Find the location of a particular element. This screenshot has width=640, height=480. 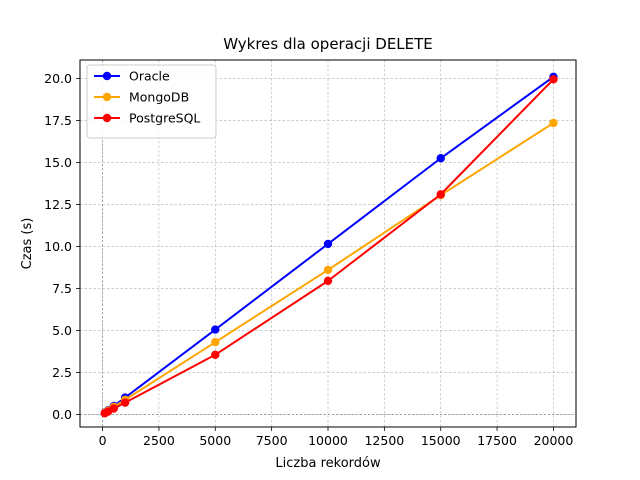

legend-item-mongodb: MongoDB is located at coordinates (141, 97).